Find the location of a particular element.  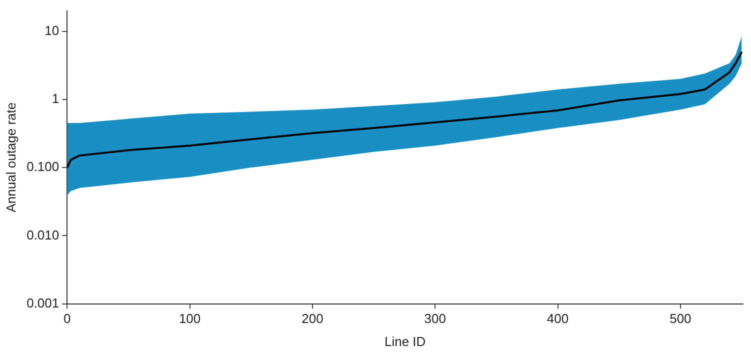

y-tick-label: 0.100 is located at coordinates (43, 166).